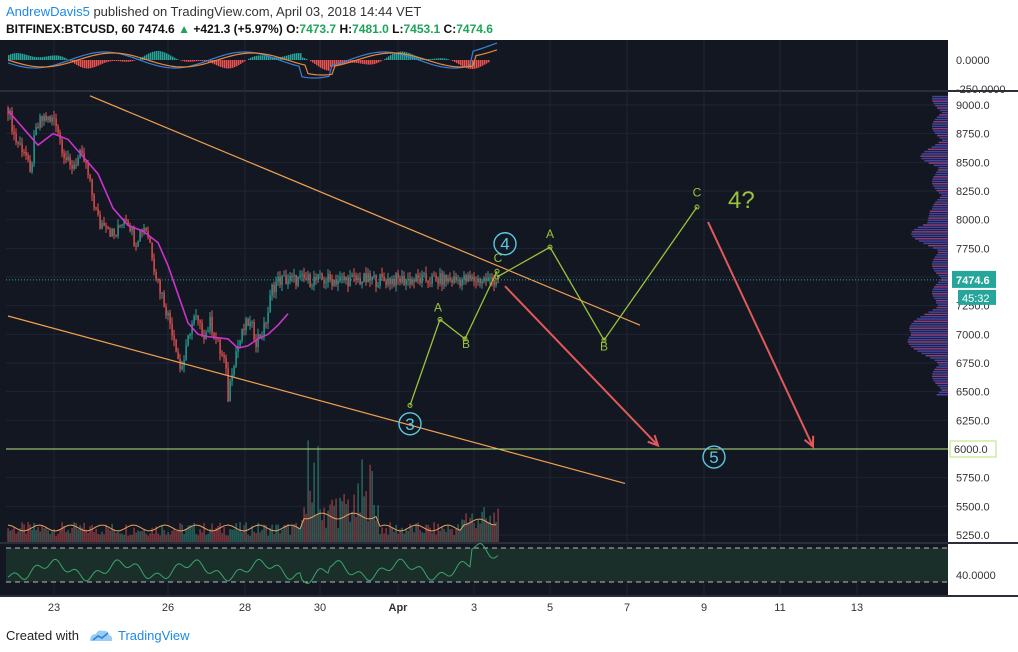 The width and height of the screenshot is (1018, 652). Describe the element at coordinates (983, 318) in the screenshot. I see `price-scale-background` at that location.